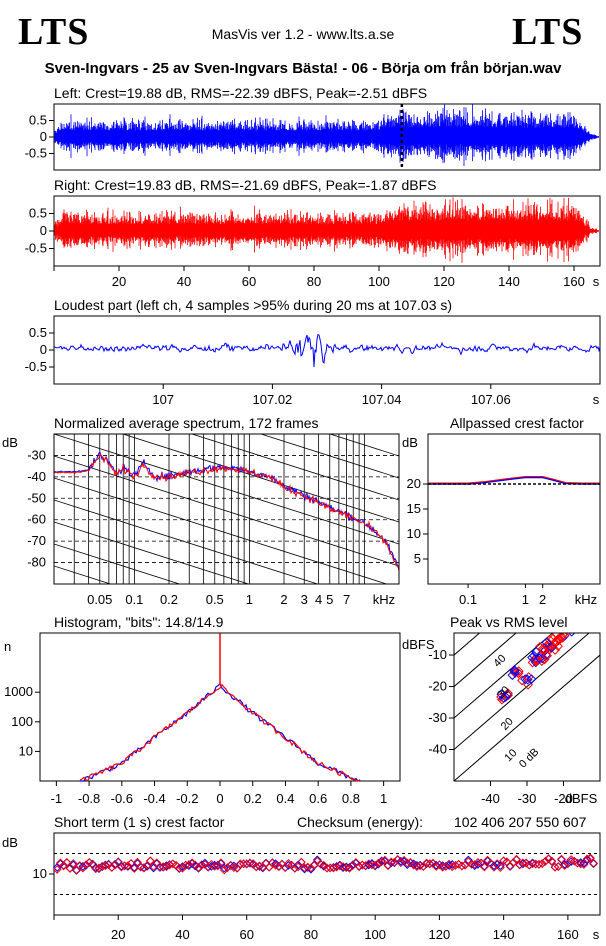 Image resolution: width=606 pixels, height=946 pixels. Describe the element at coordinates (384, 599) in the screenshot. I see `spectrum-xunit: kHz` at that location.